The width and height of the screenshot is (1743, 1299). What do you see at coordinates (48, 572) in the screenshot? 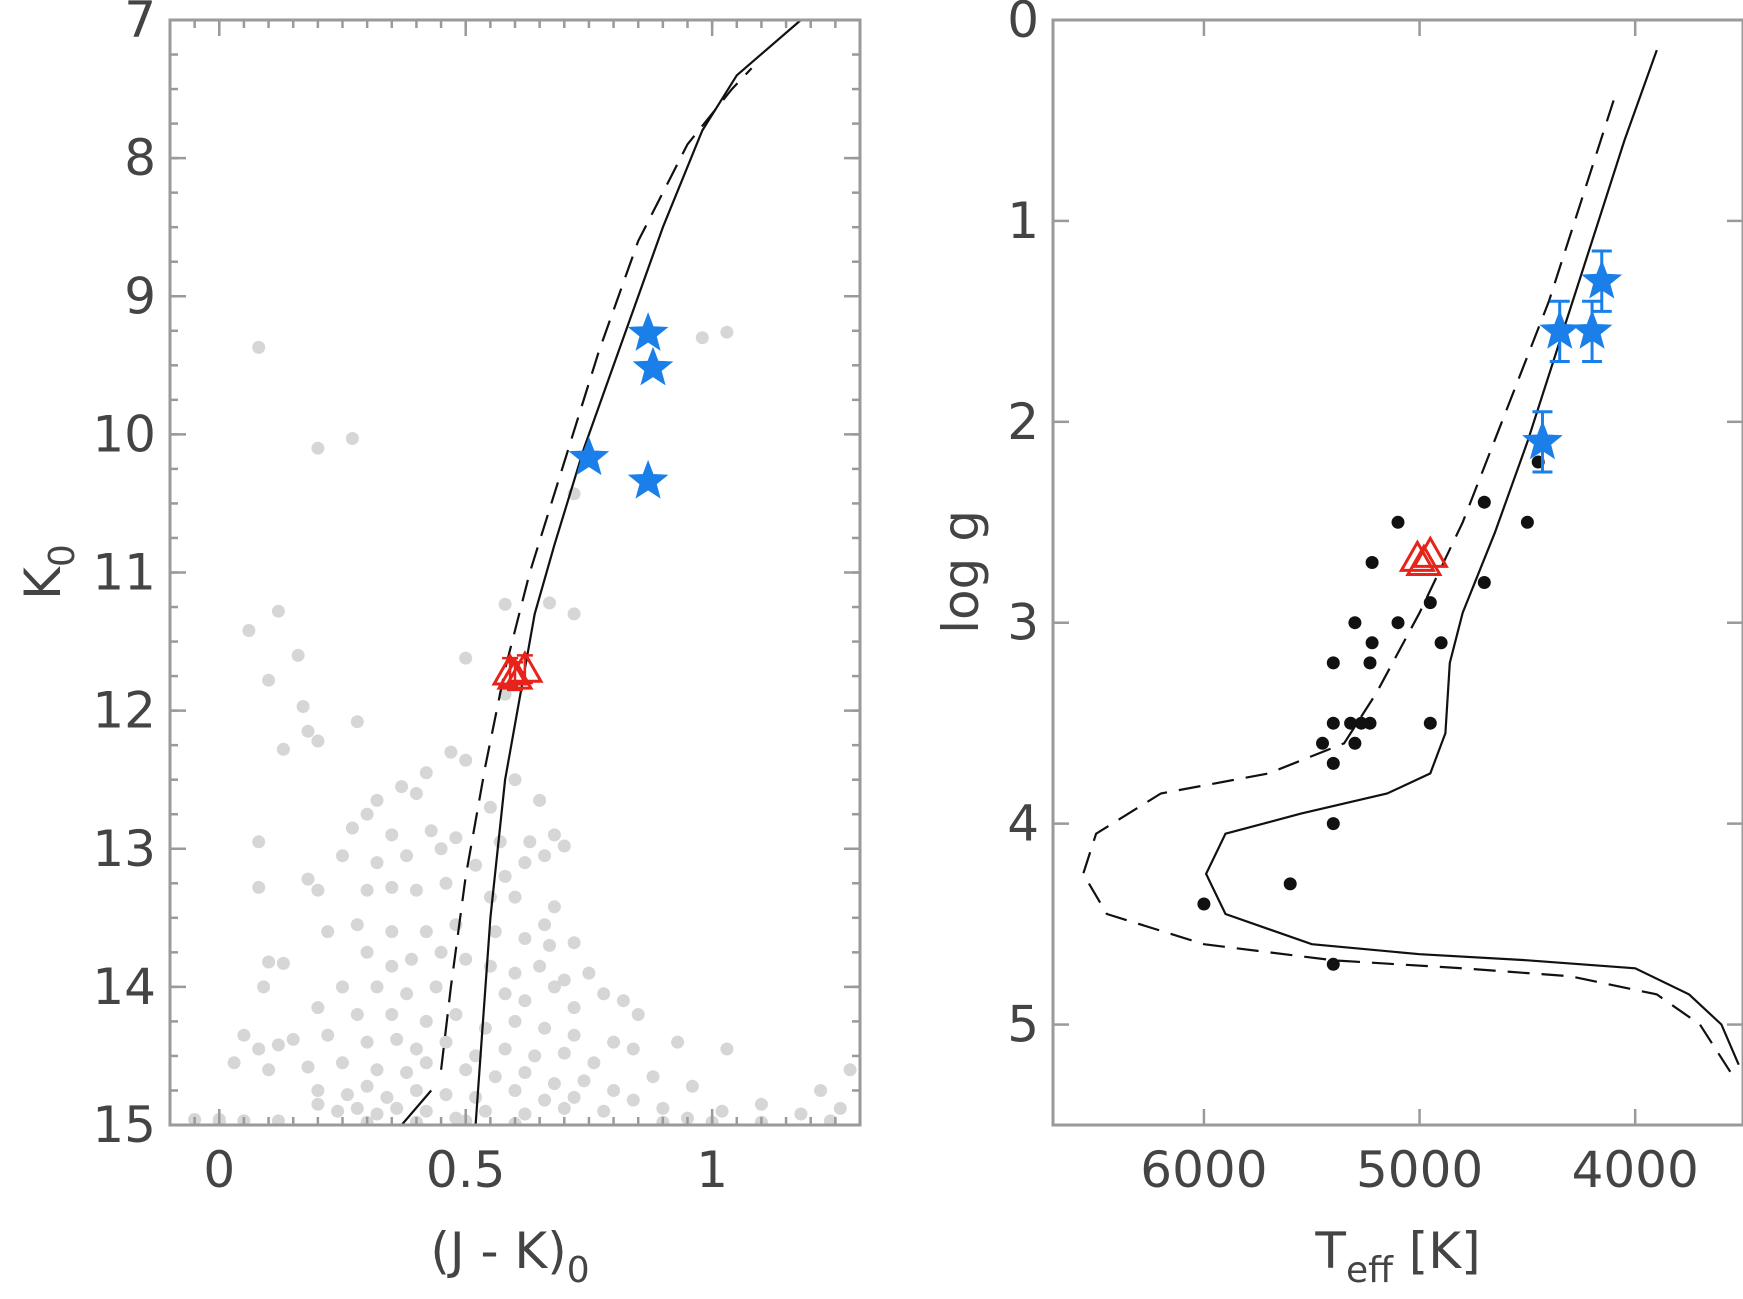
I see `left-y-axis-label: K0` at bounding box center [48, 572].